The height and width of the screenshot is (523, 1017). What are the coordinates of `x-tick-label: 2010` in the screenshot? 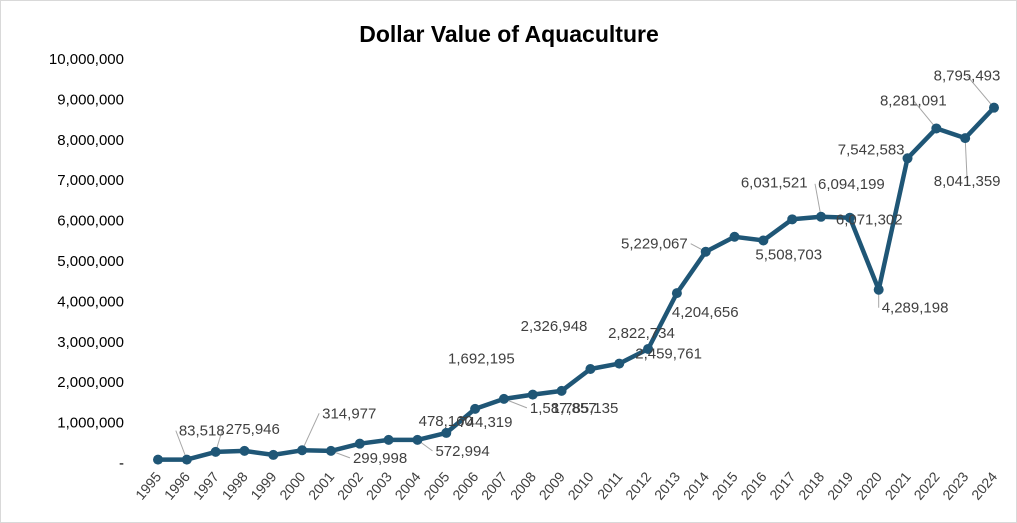 It's located at (580, 485).